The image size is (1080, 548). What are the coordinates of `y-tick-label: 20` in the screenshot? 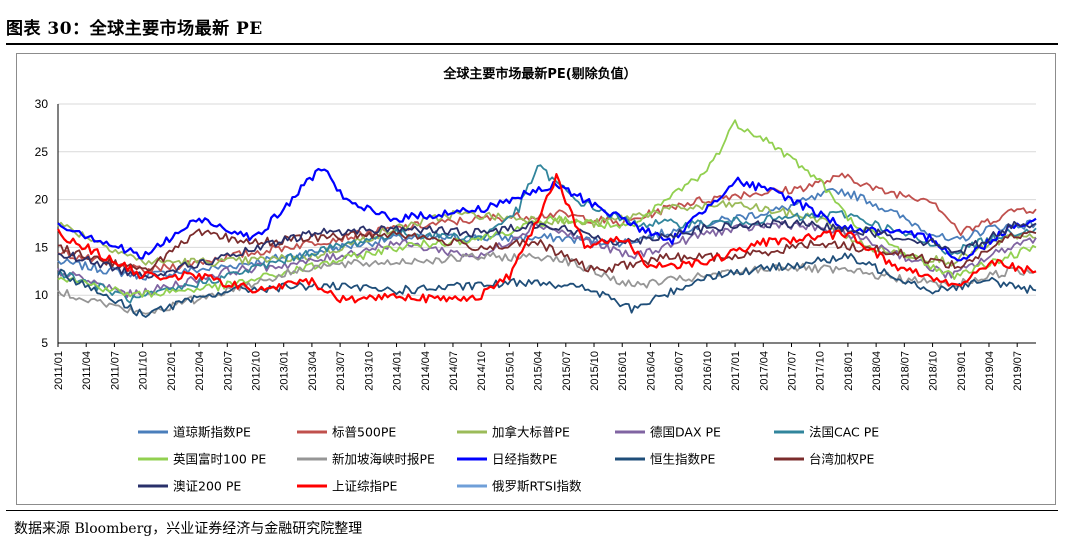 It's located at (42, 200).